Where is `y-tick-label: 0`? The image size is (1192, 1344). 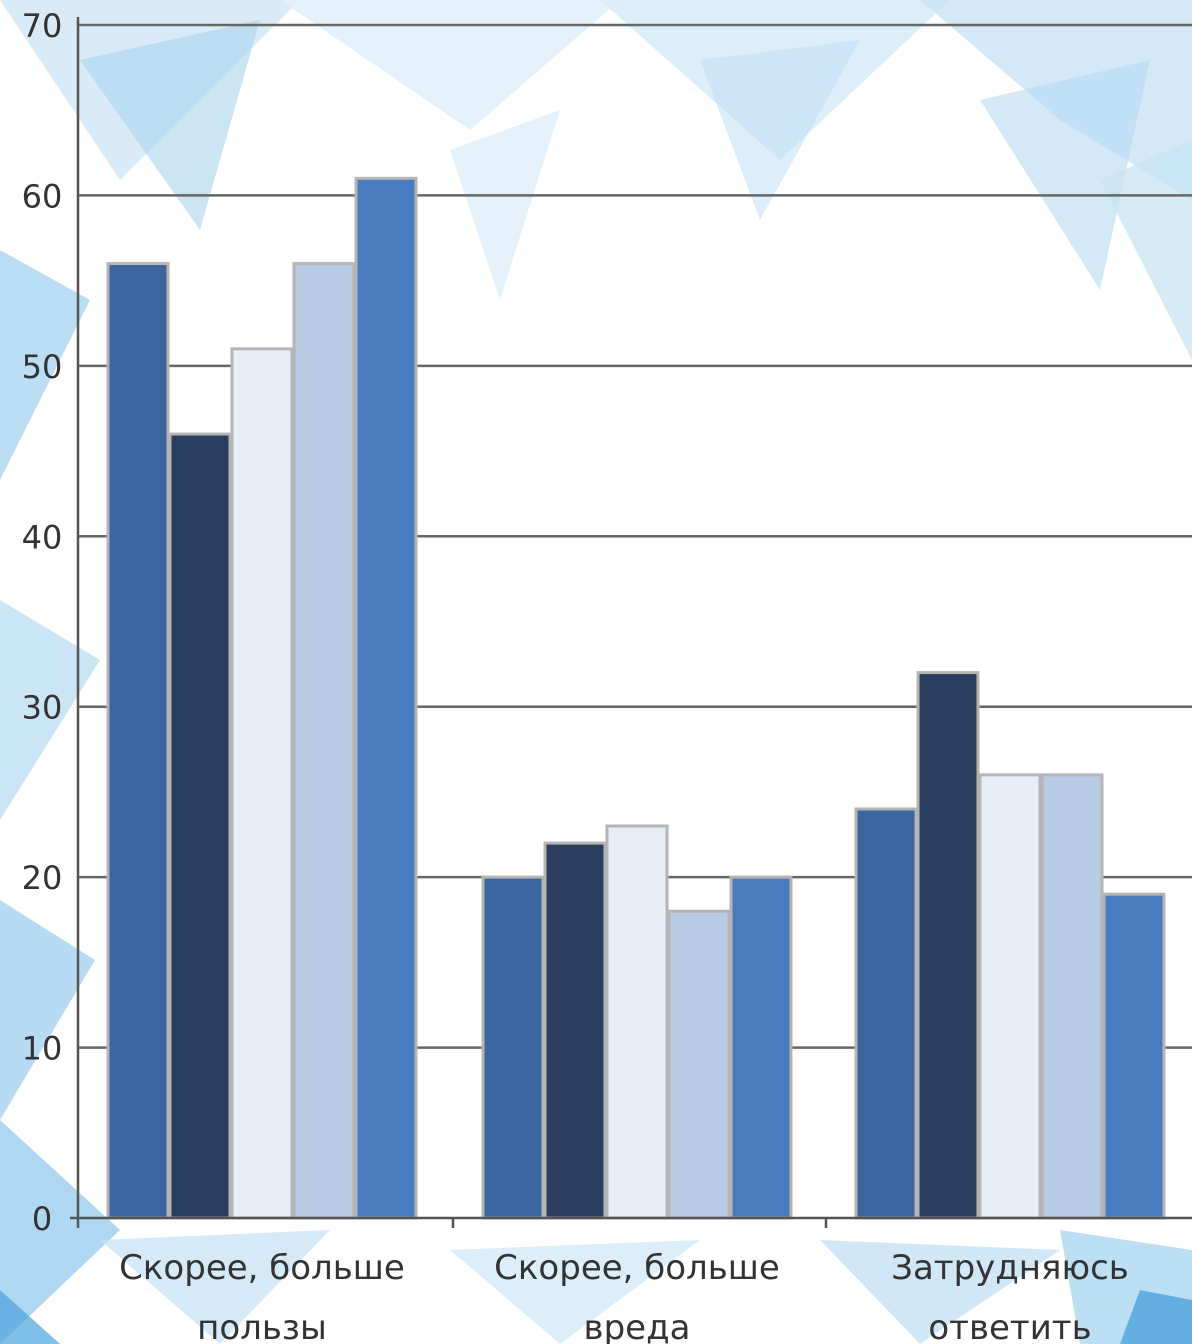 y-tick-label: 0 is located at coordinates (42, 1219).